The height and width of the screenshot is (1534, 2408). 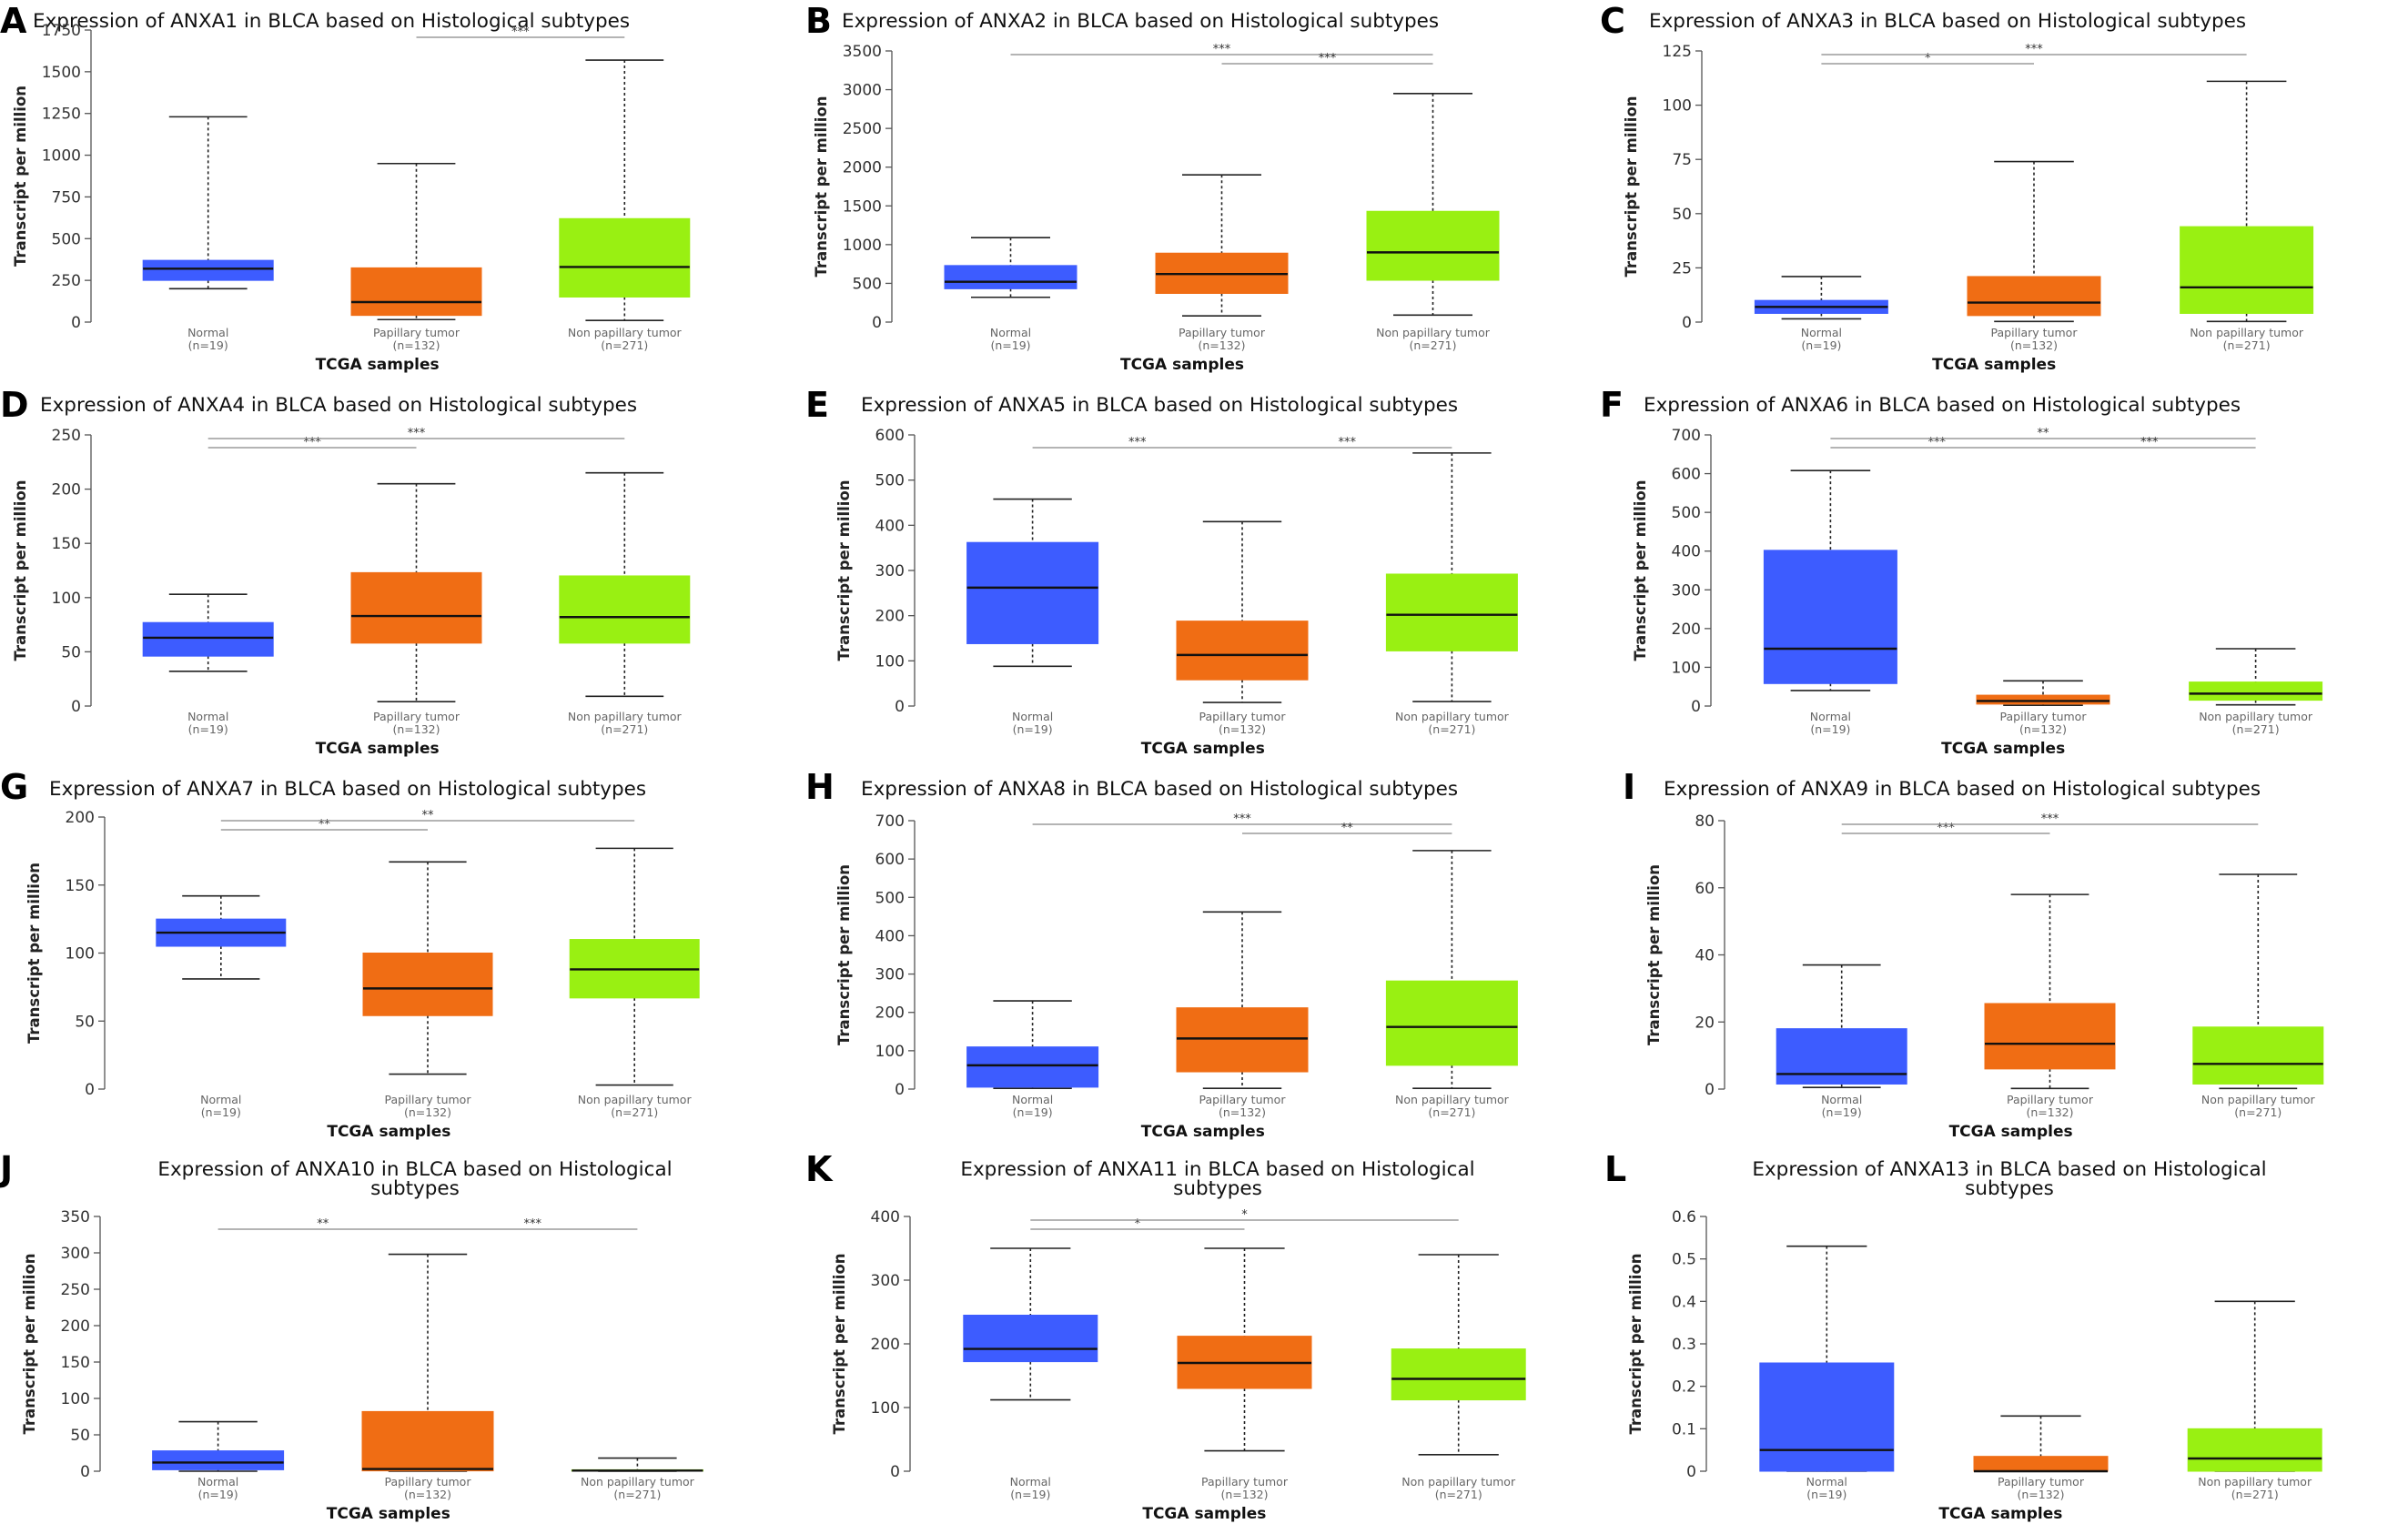 I want to click on panel-letter: B, so click(x=818, y=21).